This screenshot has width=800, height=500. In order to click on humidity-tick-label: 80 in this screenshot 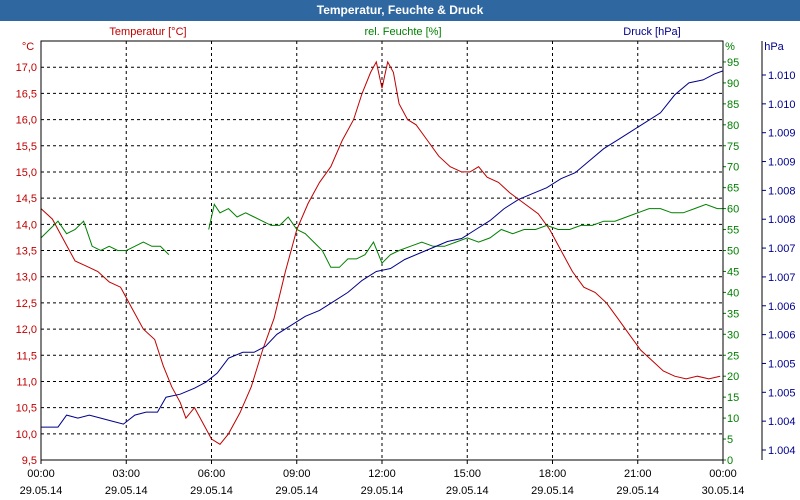, I will do `click(733, 126)`.